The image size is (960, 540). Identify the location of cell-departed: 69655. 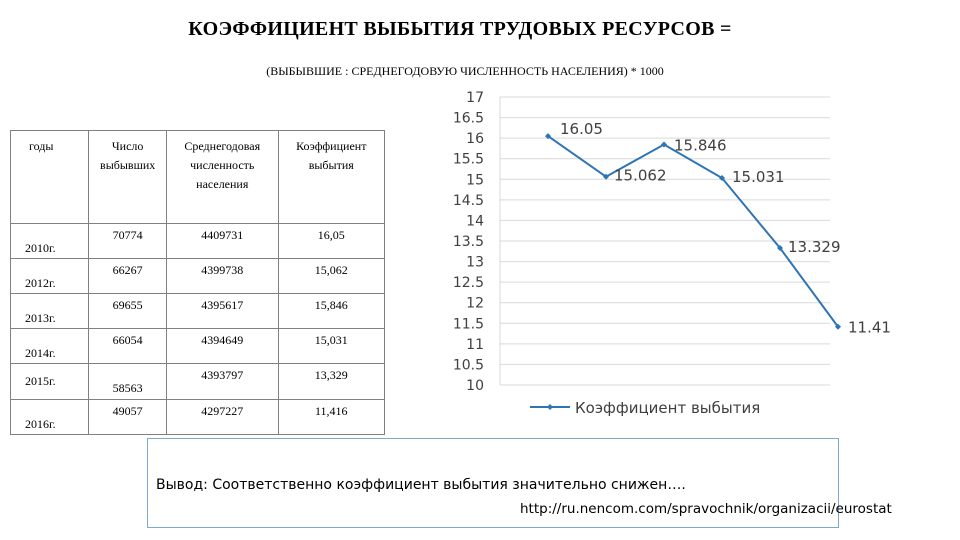
(128, 311).